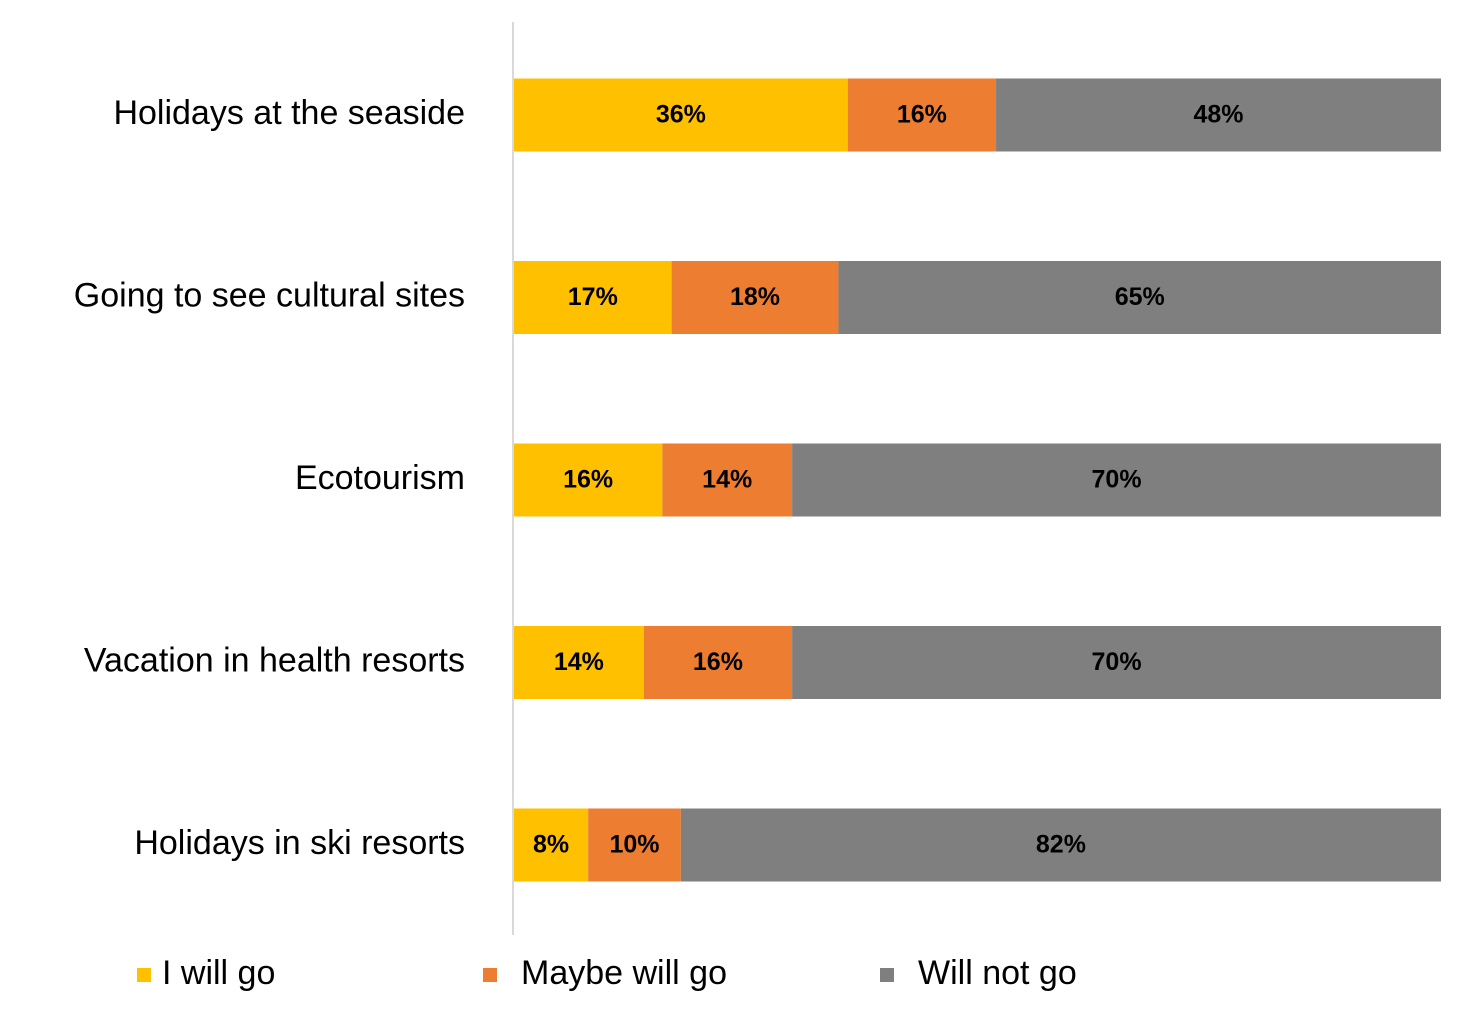 The width and height of the screenshot is (1473, 1012). What do you see at coordinates (624, 973) in the screenshot?
I see `legend-label: Maybe will go` at bounding box center [624, 973].